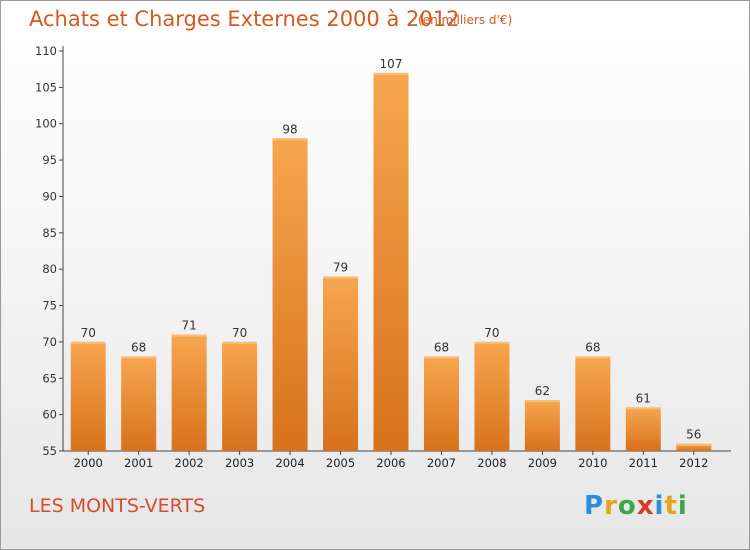 Image resolution: width=750 pixels, height=550 pixels. I want to click on y-tick-label: 95, so click(49, 160).